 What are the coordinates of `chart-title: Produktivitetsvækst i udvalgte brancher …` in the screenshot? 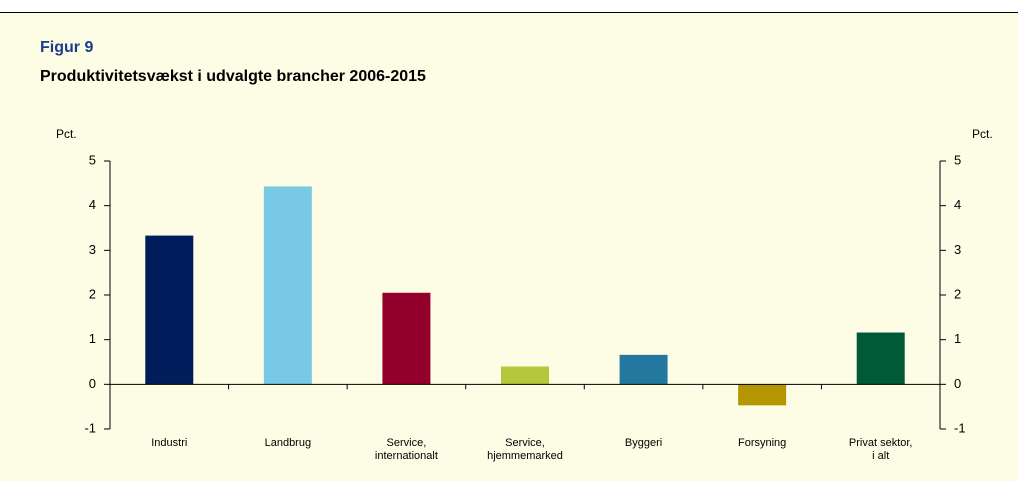 It's located at (233, 76).